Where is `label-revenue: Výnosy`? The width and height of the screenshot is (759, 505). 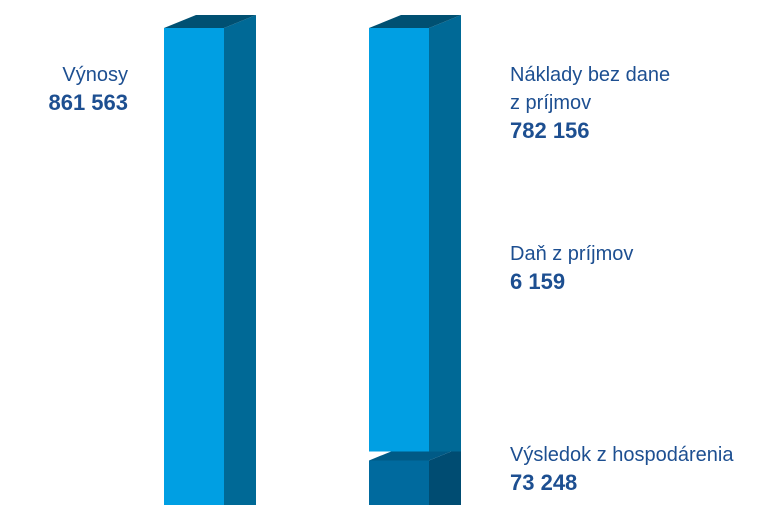 label-revenue: Výnosy is located at coordinates (95, 75).